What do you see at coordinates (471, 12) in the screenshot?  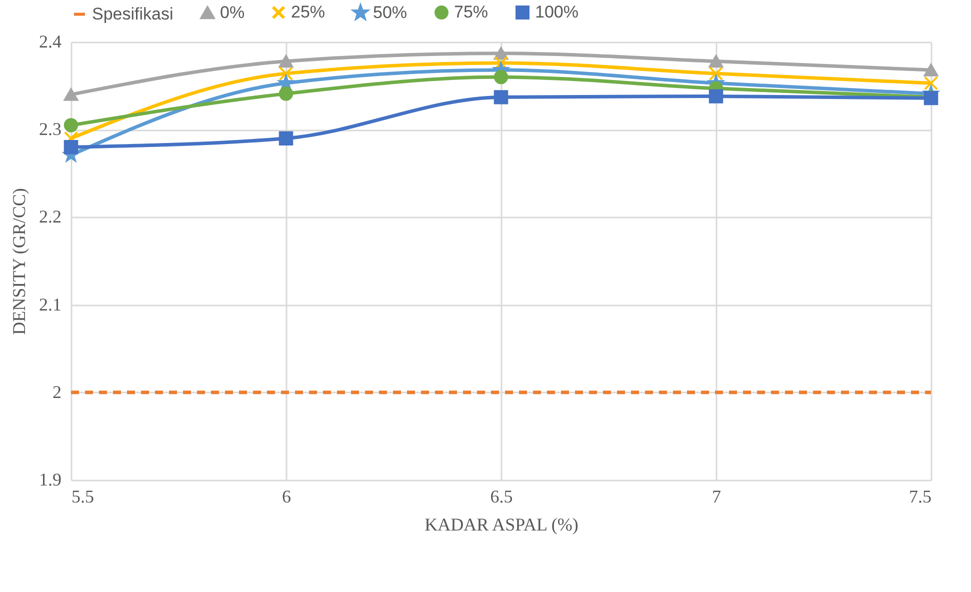 I see `legend-label: 75%` at bounding box center [471, 12].